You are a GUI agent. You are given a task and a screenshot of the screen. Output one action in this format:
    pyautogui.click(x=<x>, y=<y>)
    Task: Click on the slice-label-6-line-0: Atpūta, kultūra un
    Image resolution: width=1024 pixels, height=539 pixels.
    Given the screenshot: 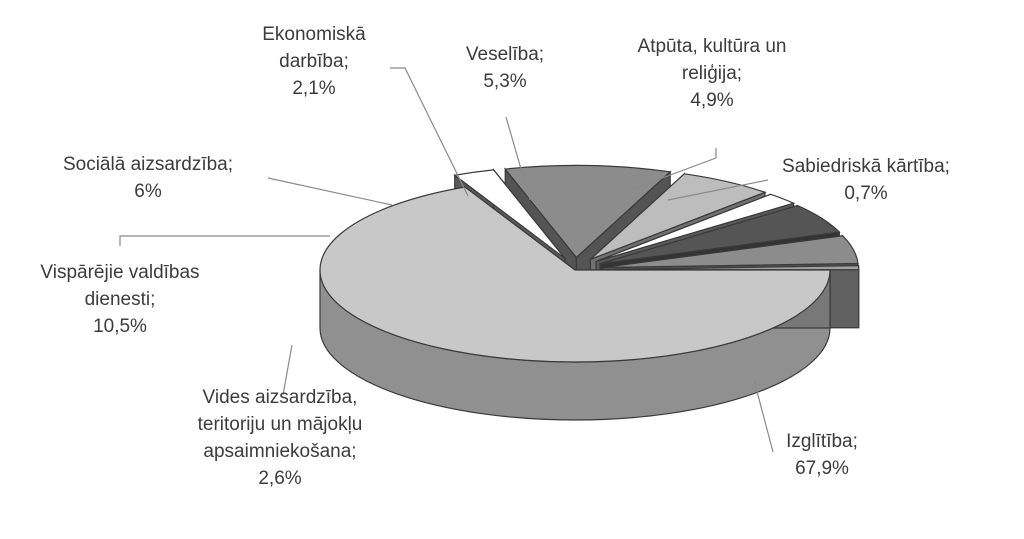 What is the action you would take?
    pyautogui.click(x=712, y=46)
    